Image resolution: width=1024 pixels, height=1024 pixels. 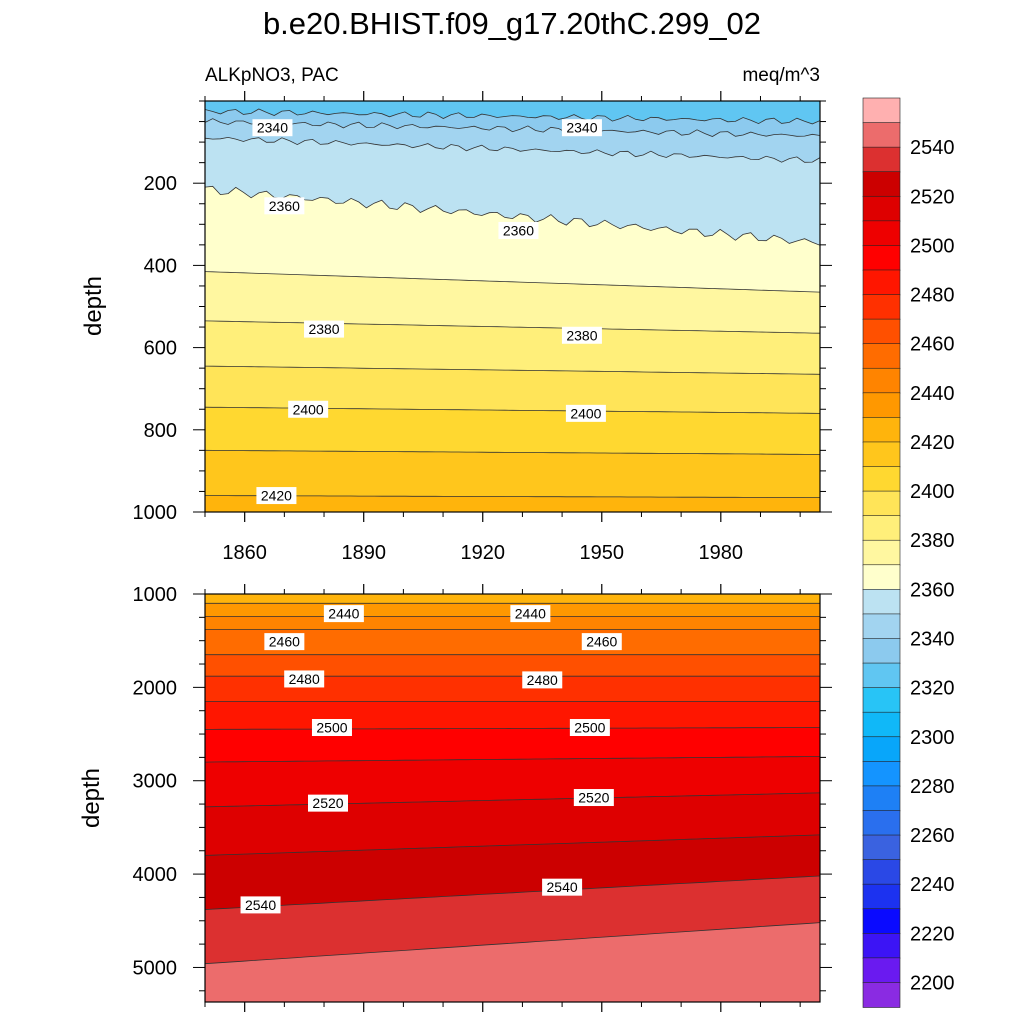 I want to click on upper-y-axis-title: depth, so click(x=93, y=306).